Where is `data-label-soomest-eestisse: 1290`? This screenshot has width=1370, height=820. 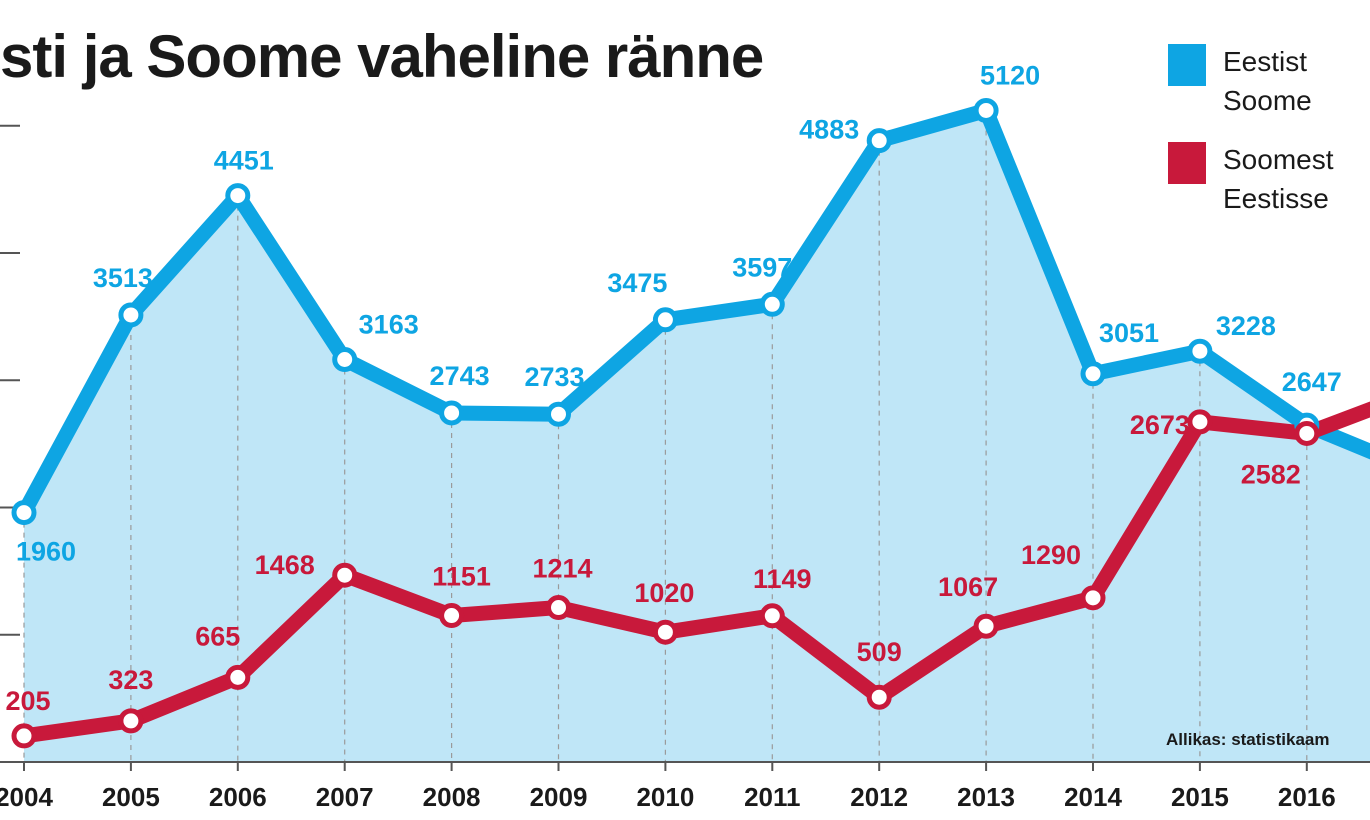 data-label-soomest-eestisse: 1290 is located at coordinates (1051, 555).